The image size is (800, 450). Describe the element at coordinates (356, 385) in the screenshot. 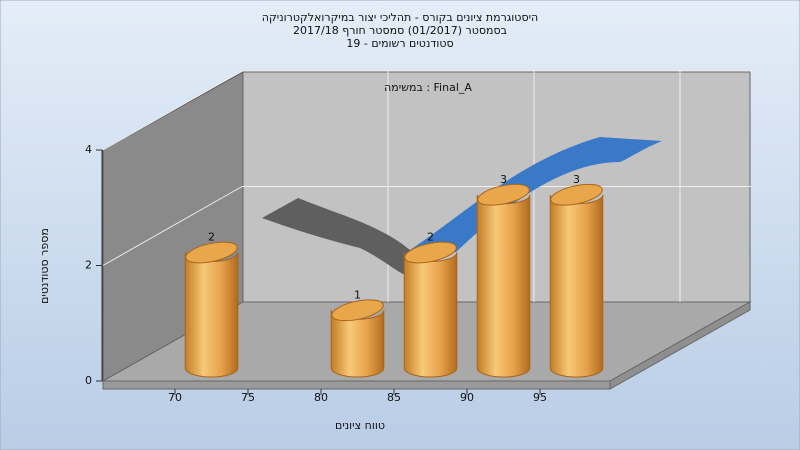

I see `floor-front` at that location.